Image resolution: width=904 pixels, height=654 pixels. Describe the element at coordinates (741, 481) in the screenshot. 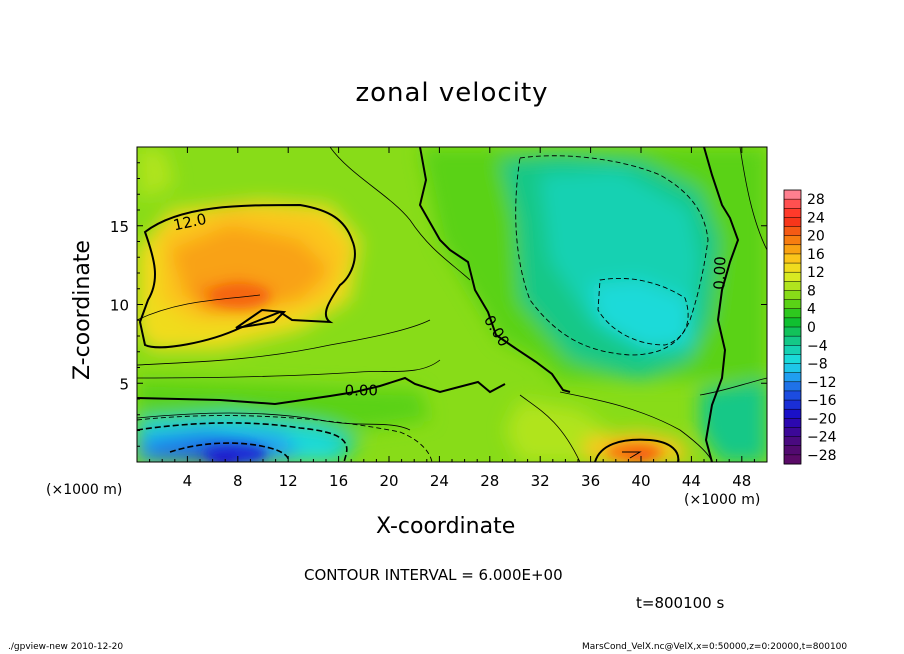

I see `x-tick-label: 48` at that location.